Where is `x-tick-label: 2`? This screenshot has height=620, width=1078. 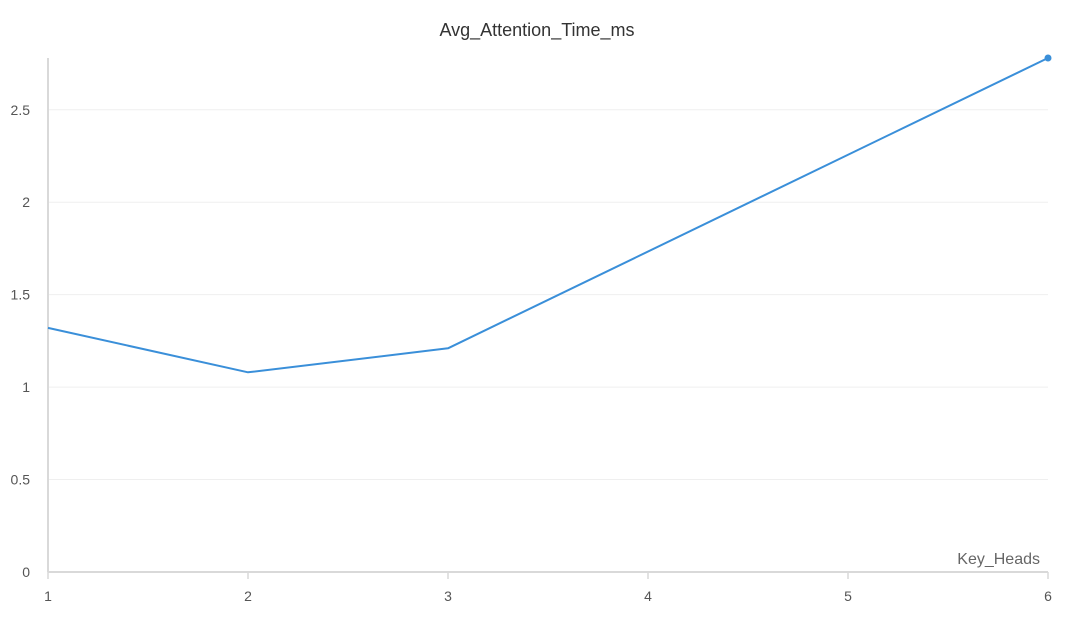 x-tick-label: 2 is located at coordinates (248, 596).